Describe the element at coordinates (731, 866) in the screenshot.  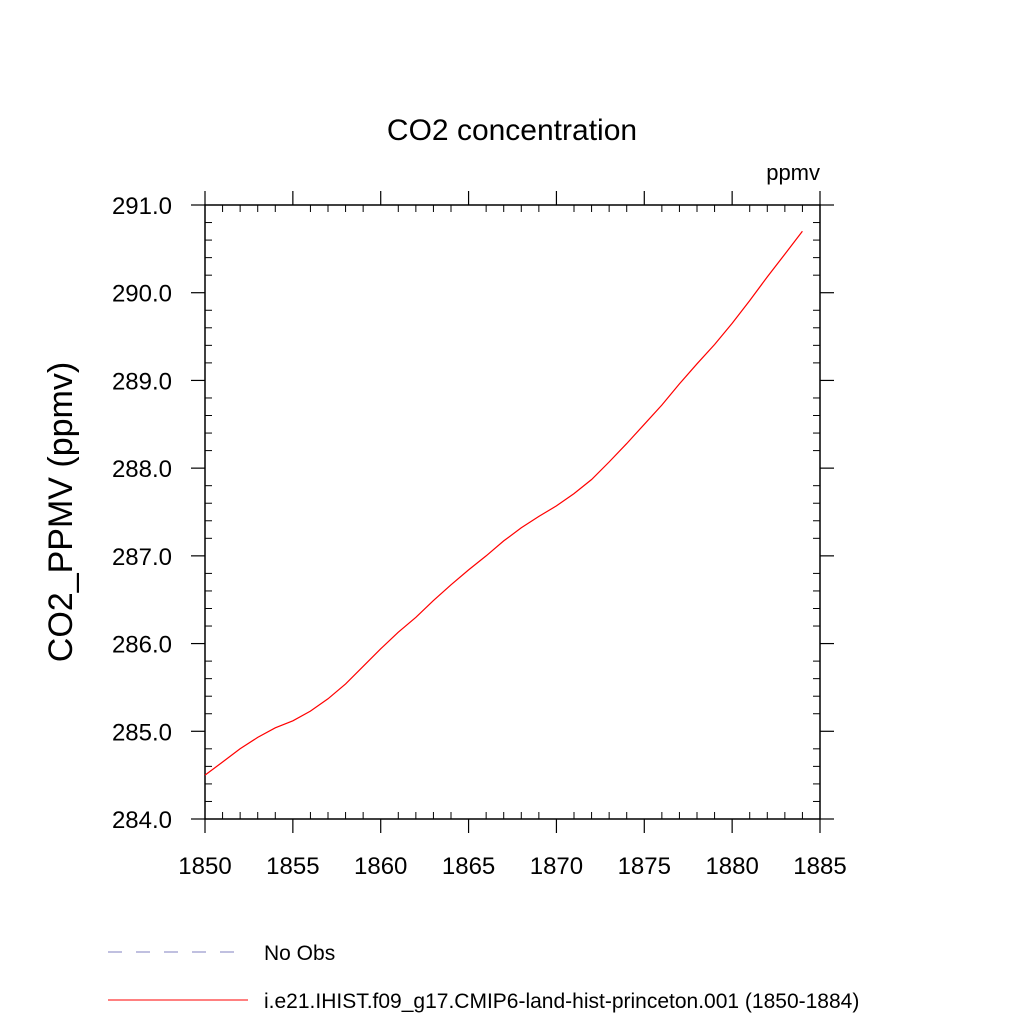
I see `x-tick-label: 1880` at that location.